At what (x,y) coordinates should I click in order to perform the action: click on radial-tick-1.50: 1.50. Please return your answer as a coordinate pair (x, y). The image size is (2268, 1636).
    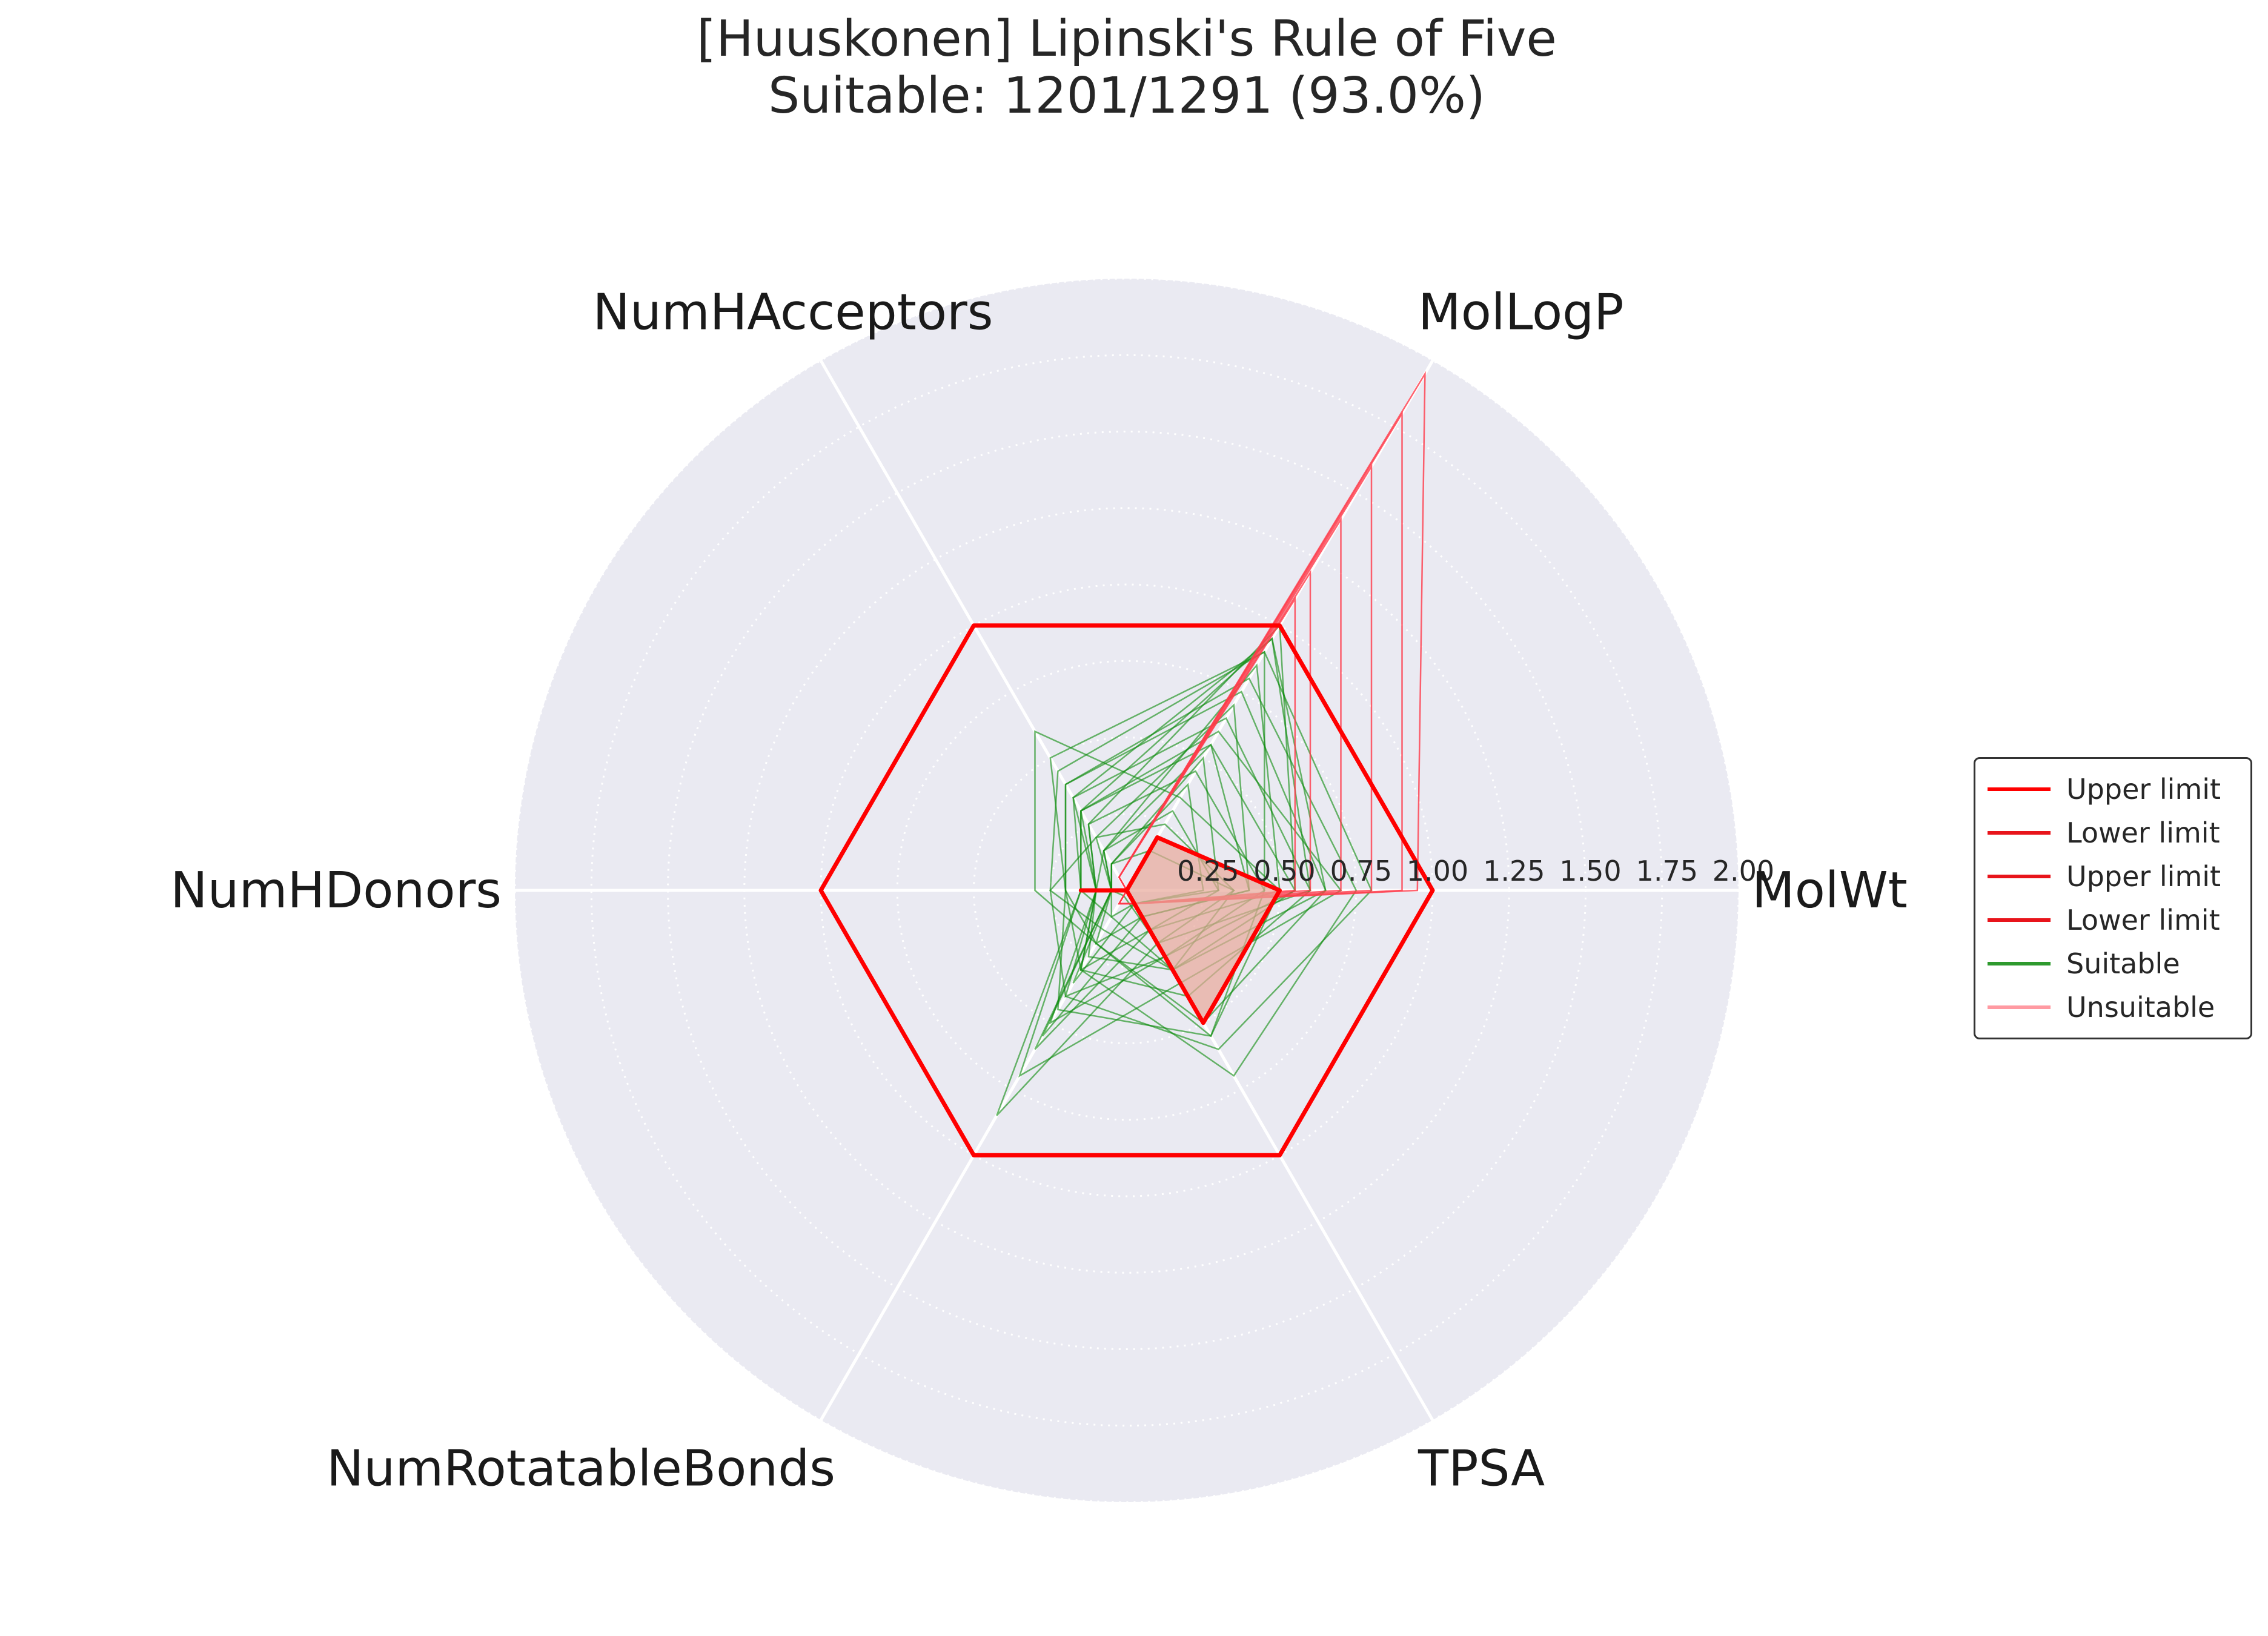
    Looking at the image, I should click on (1590, 871).